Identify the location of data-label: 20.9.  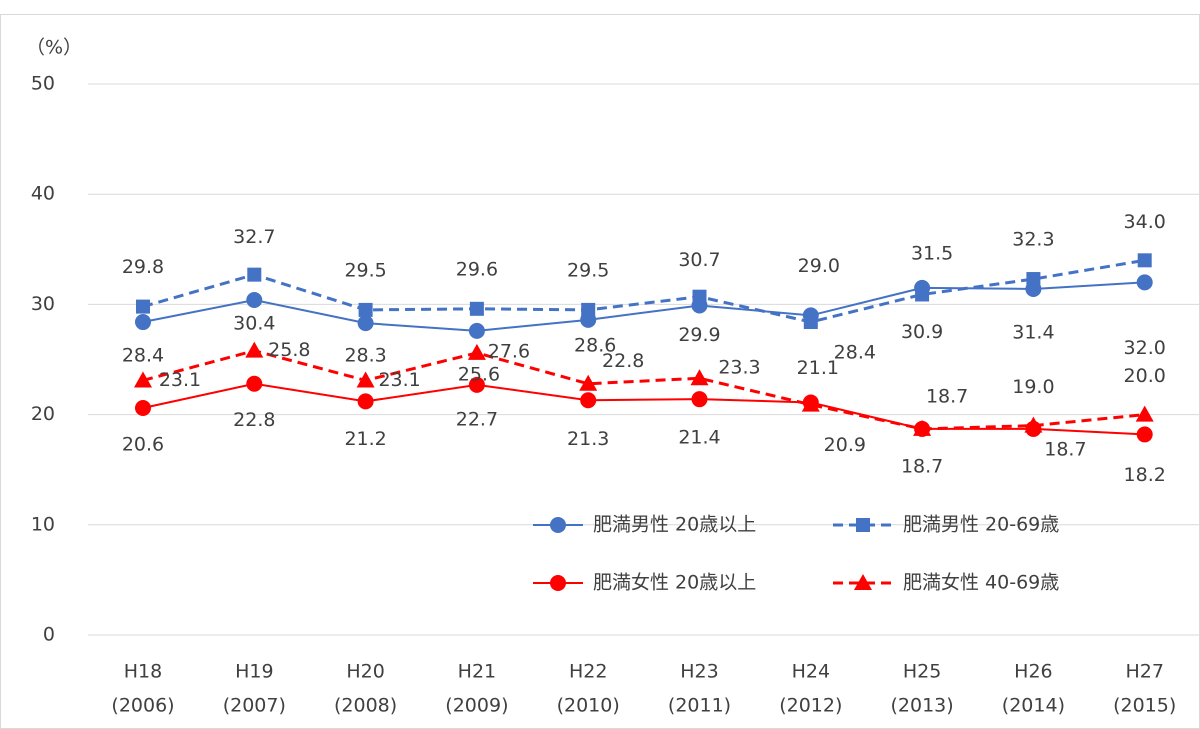
(845, 445).